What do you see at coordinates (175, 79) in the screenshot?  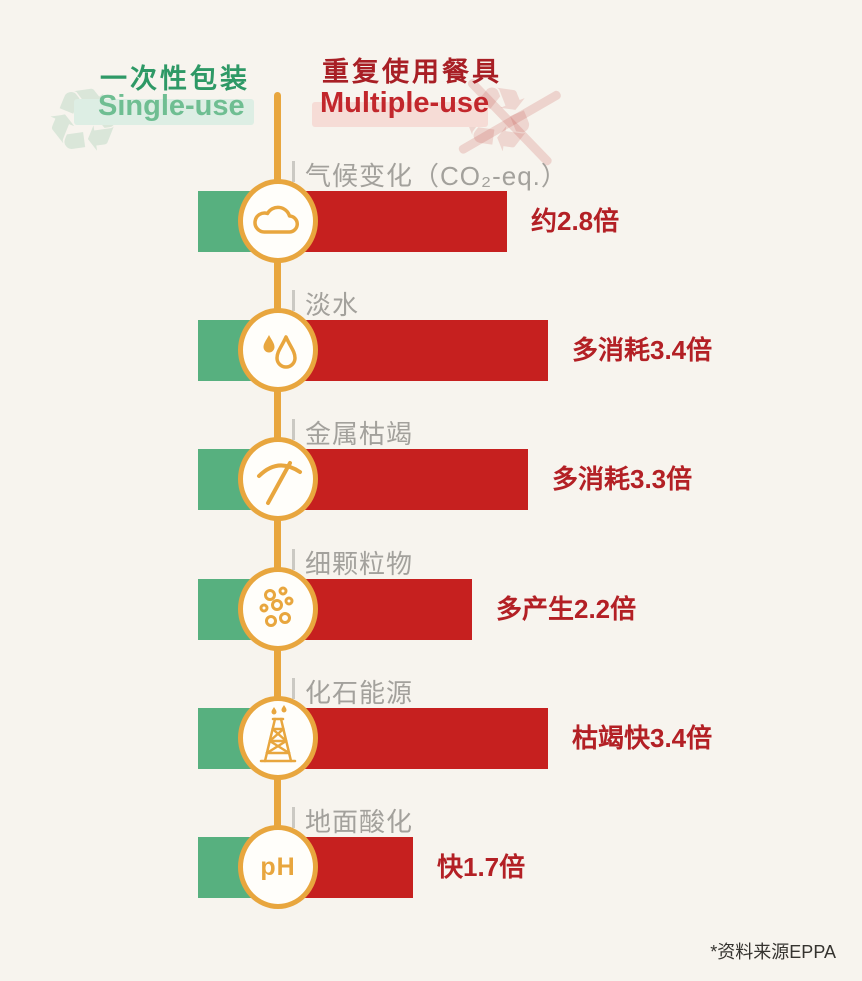 I see `single-use-title-cn: 一次性包装` at bounding box center [175, 79].